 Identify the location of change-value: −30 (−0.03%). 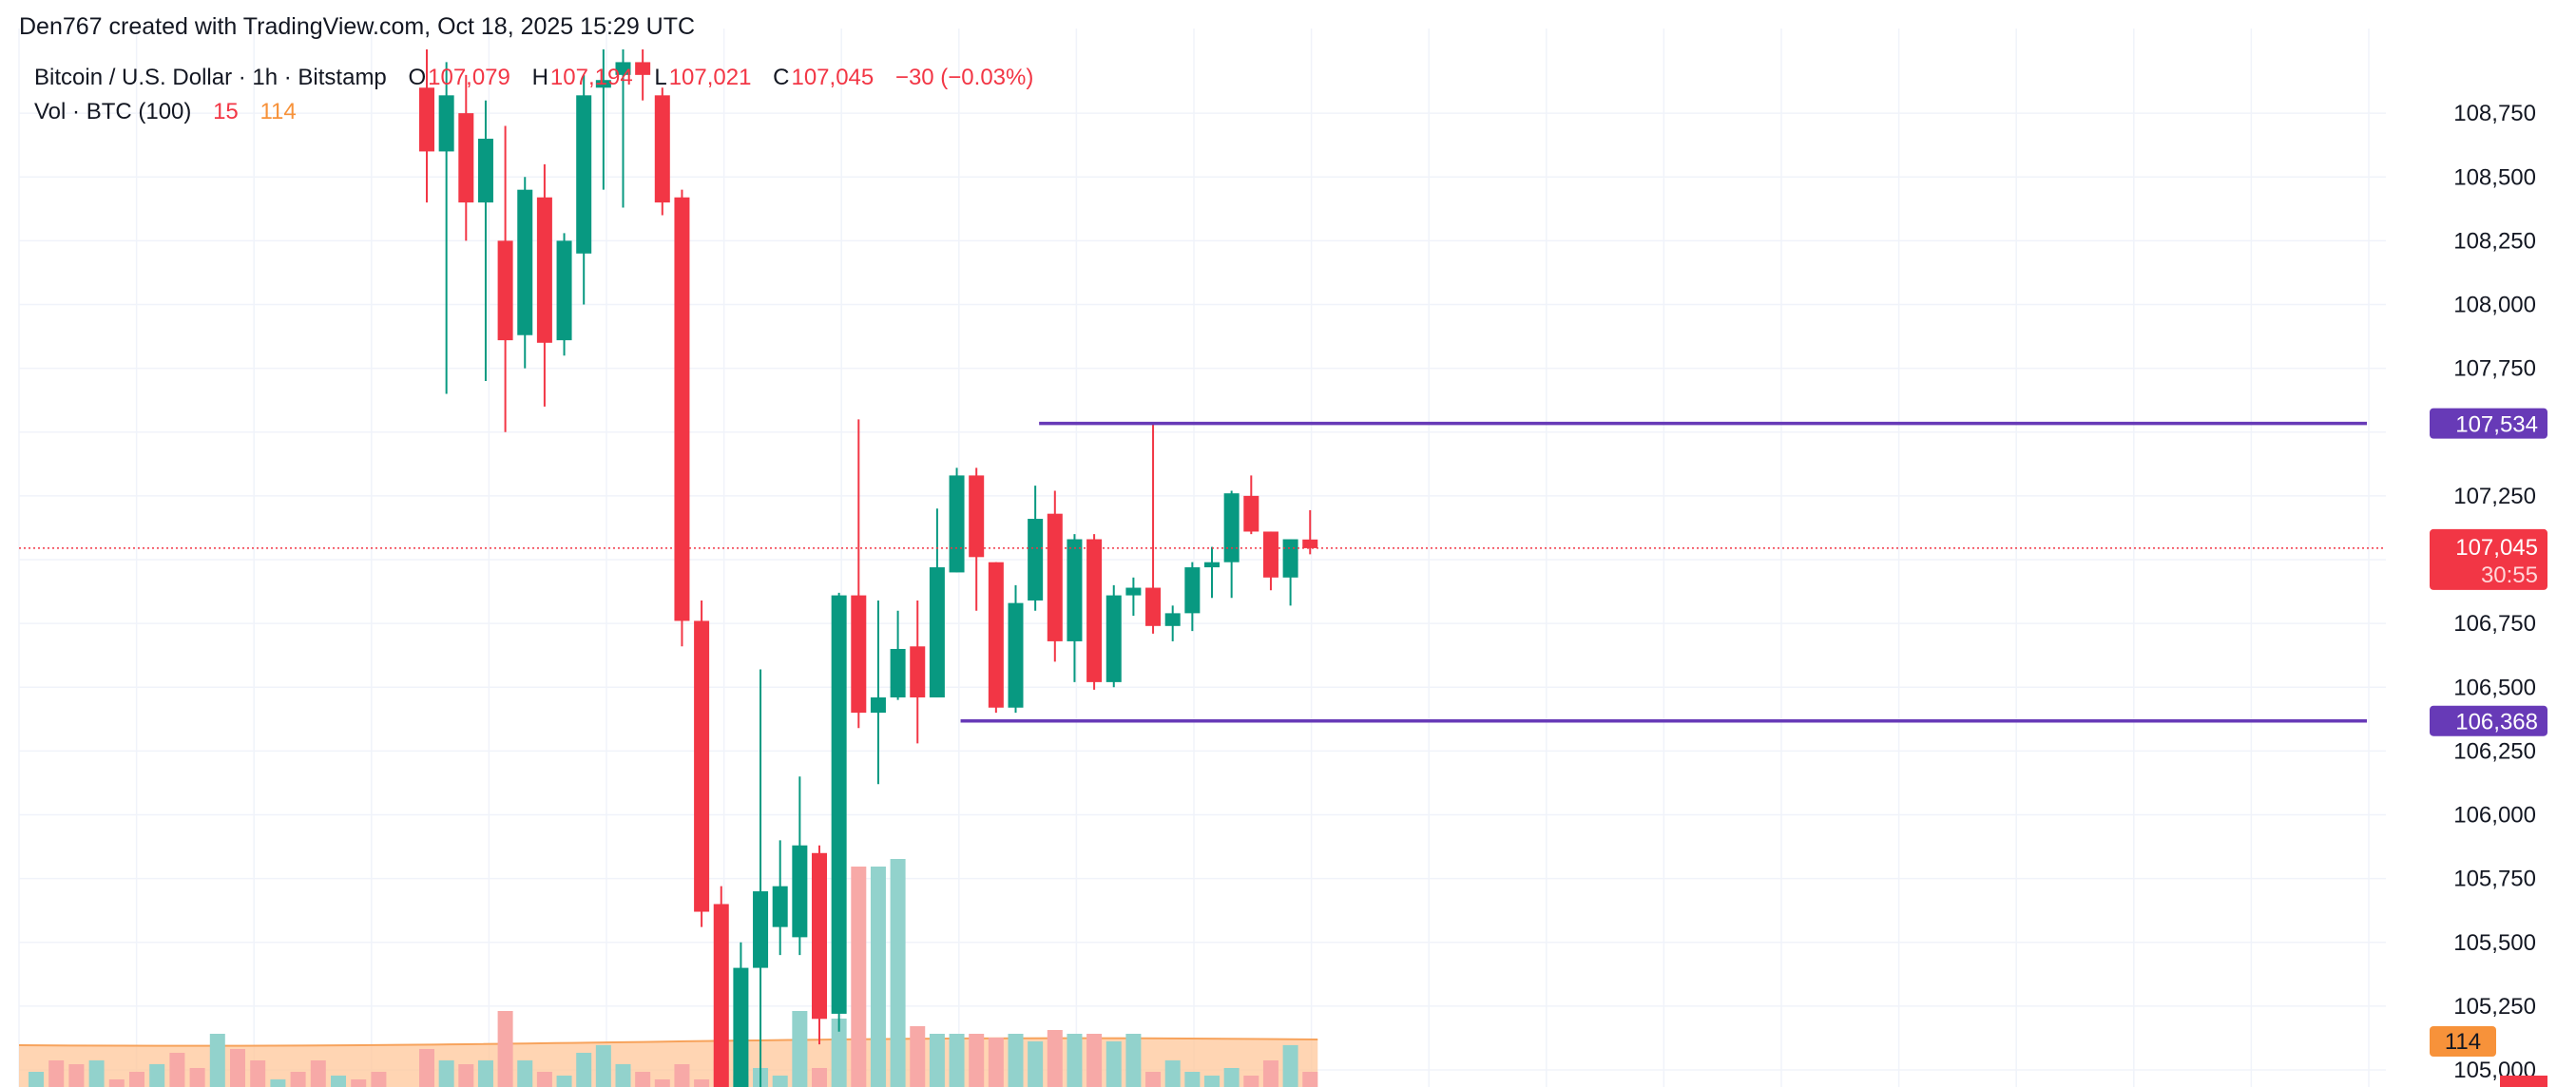
(964, 77).